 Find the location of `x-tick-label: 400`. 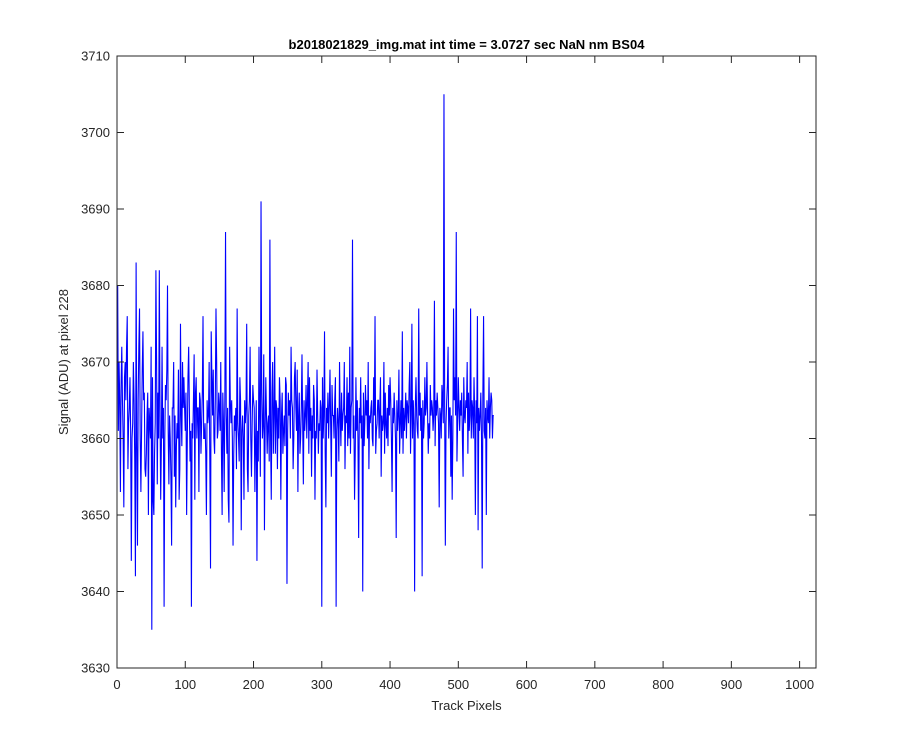

x-tick-label: 400 is located at coordinates (390, 684).